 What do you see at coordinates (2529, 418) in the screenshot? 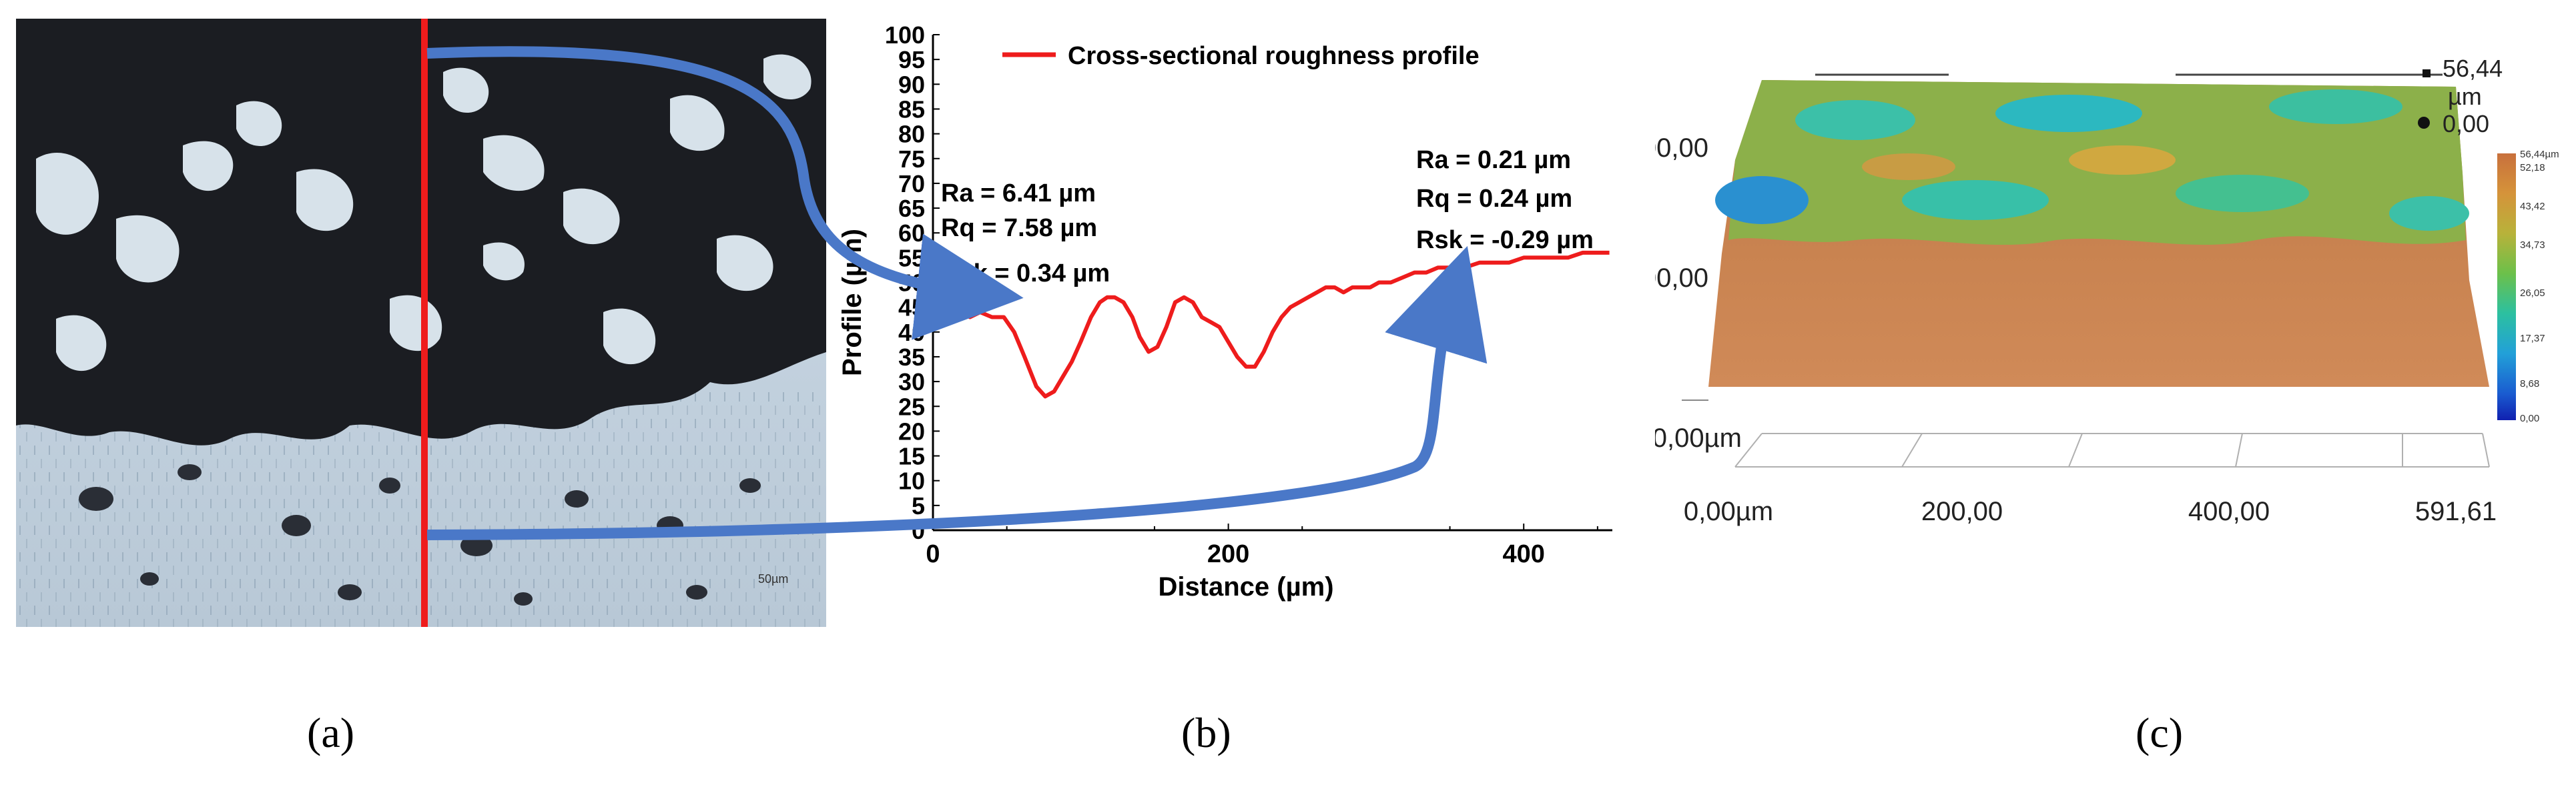
I see `colorbar-label: 0,00` at bounding box center [2529, 418].